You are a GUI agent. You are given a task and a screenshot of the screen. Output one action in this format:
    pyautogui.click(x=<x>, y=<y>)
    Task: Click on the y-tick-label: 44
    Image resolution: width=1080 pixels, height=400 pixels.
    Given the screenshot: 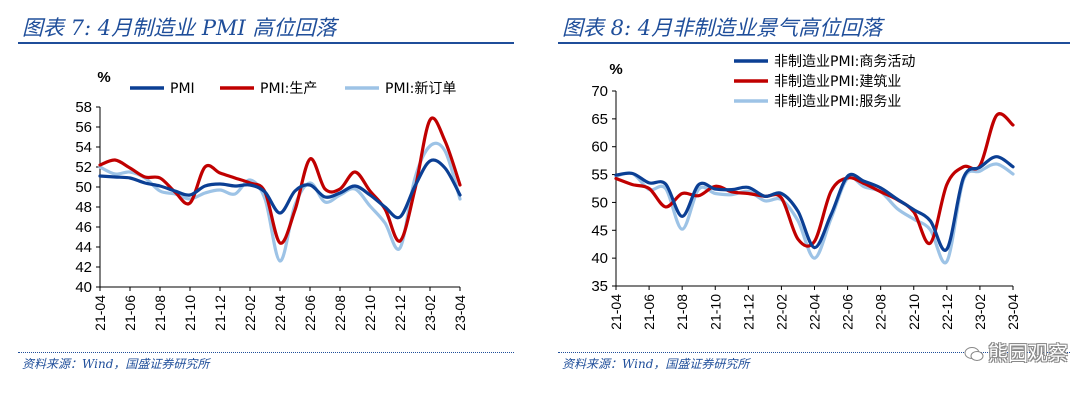 What is the action you would take?
    pyautogui.click(x=83, y=247)
    